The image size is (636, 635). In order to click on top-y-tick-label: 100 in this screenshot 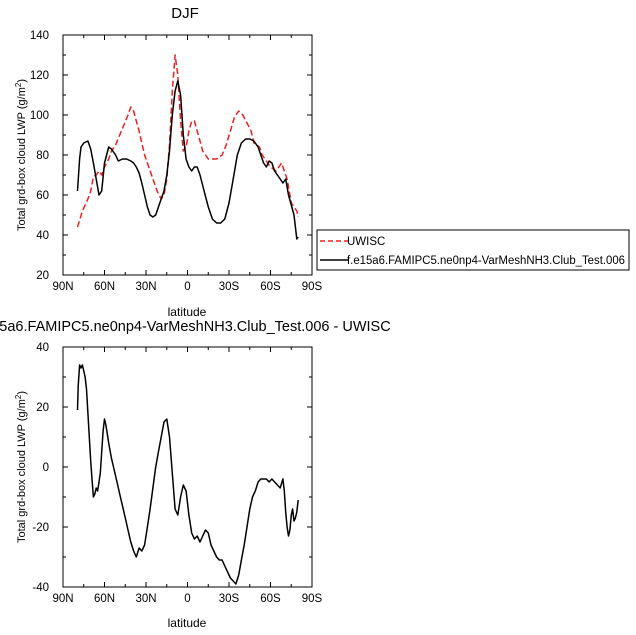, I will do `click(39, 116)`.